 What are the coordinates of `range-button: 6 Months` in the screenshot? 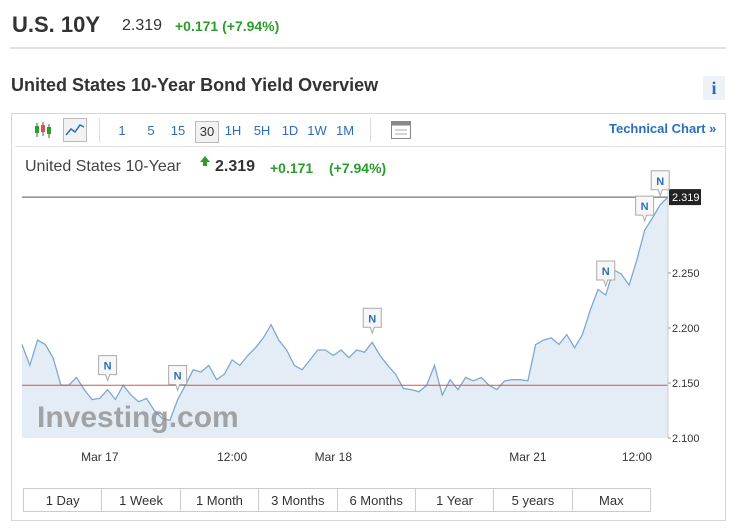 It's located at (376, 500).